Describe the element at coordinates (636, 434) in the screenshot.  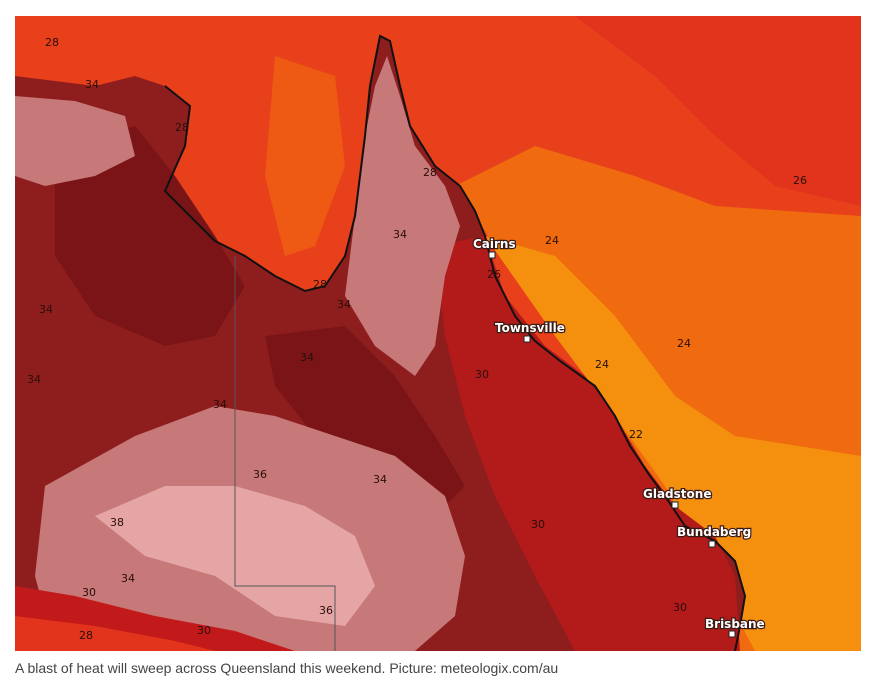
I see `contour-label: 22` at that location.